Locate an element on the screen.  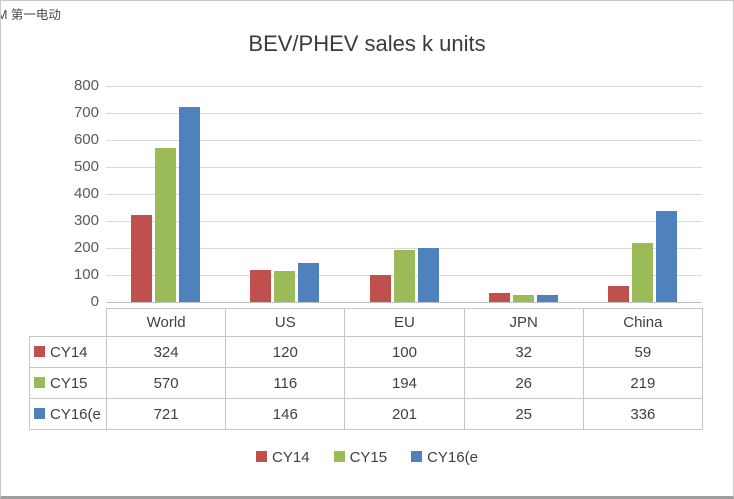
bar-cy14-jpn is located at coordinates (499, 297).